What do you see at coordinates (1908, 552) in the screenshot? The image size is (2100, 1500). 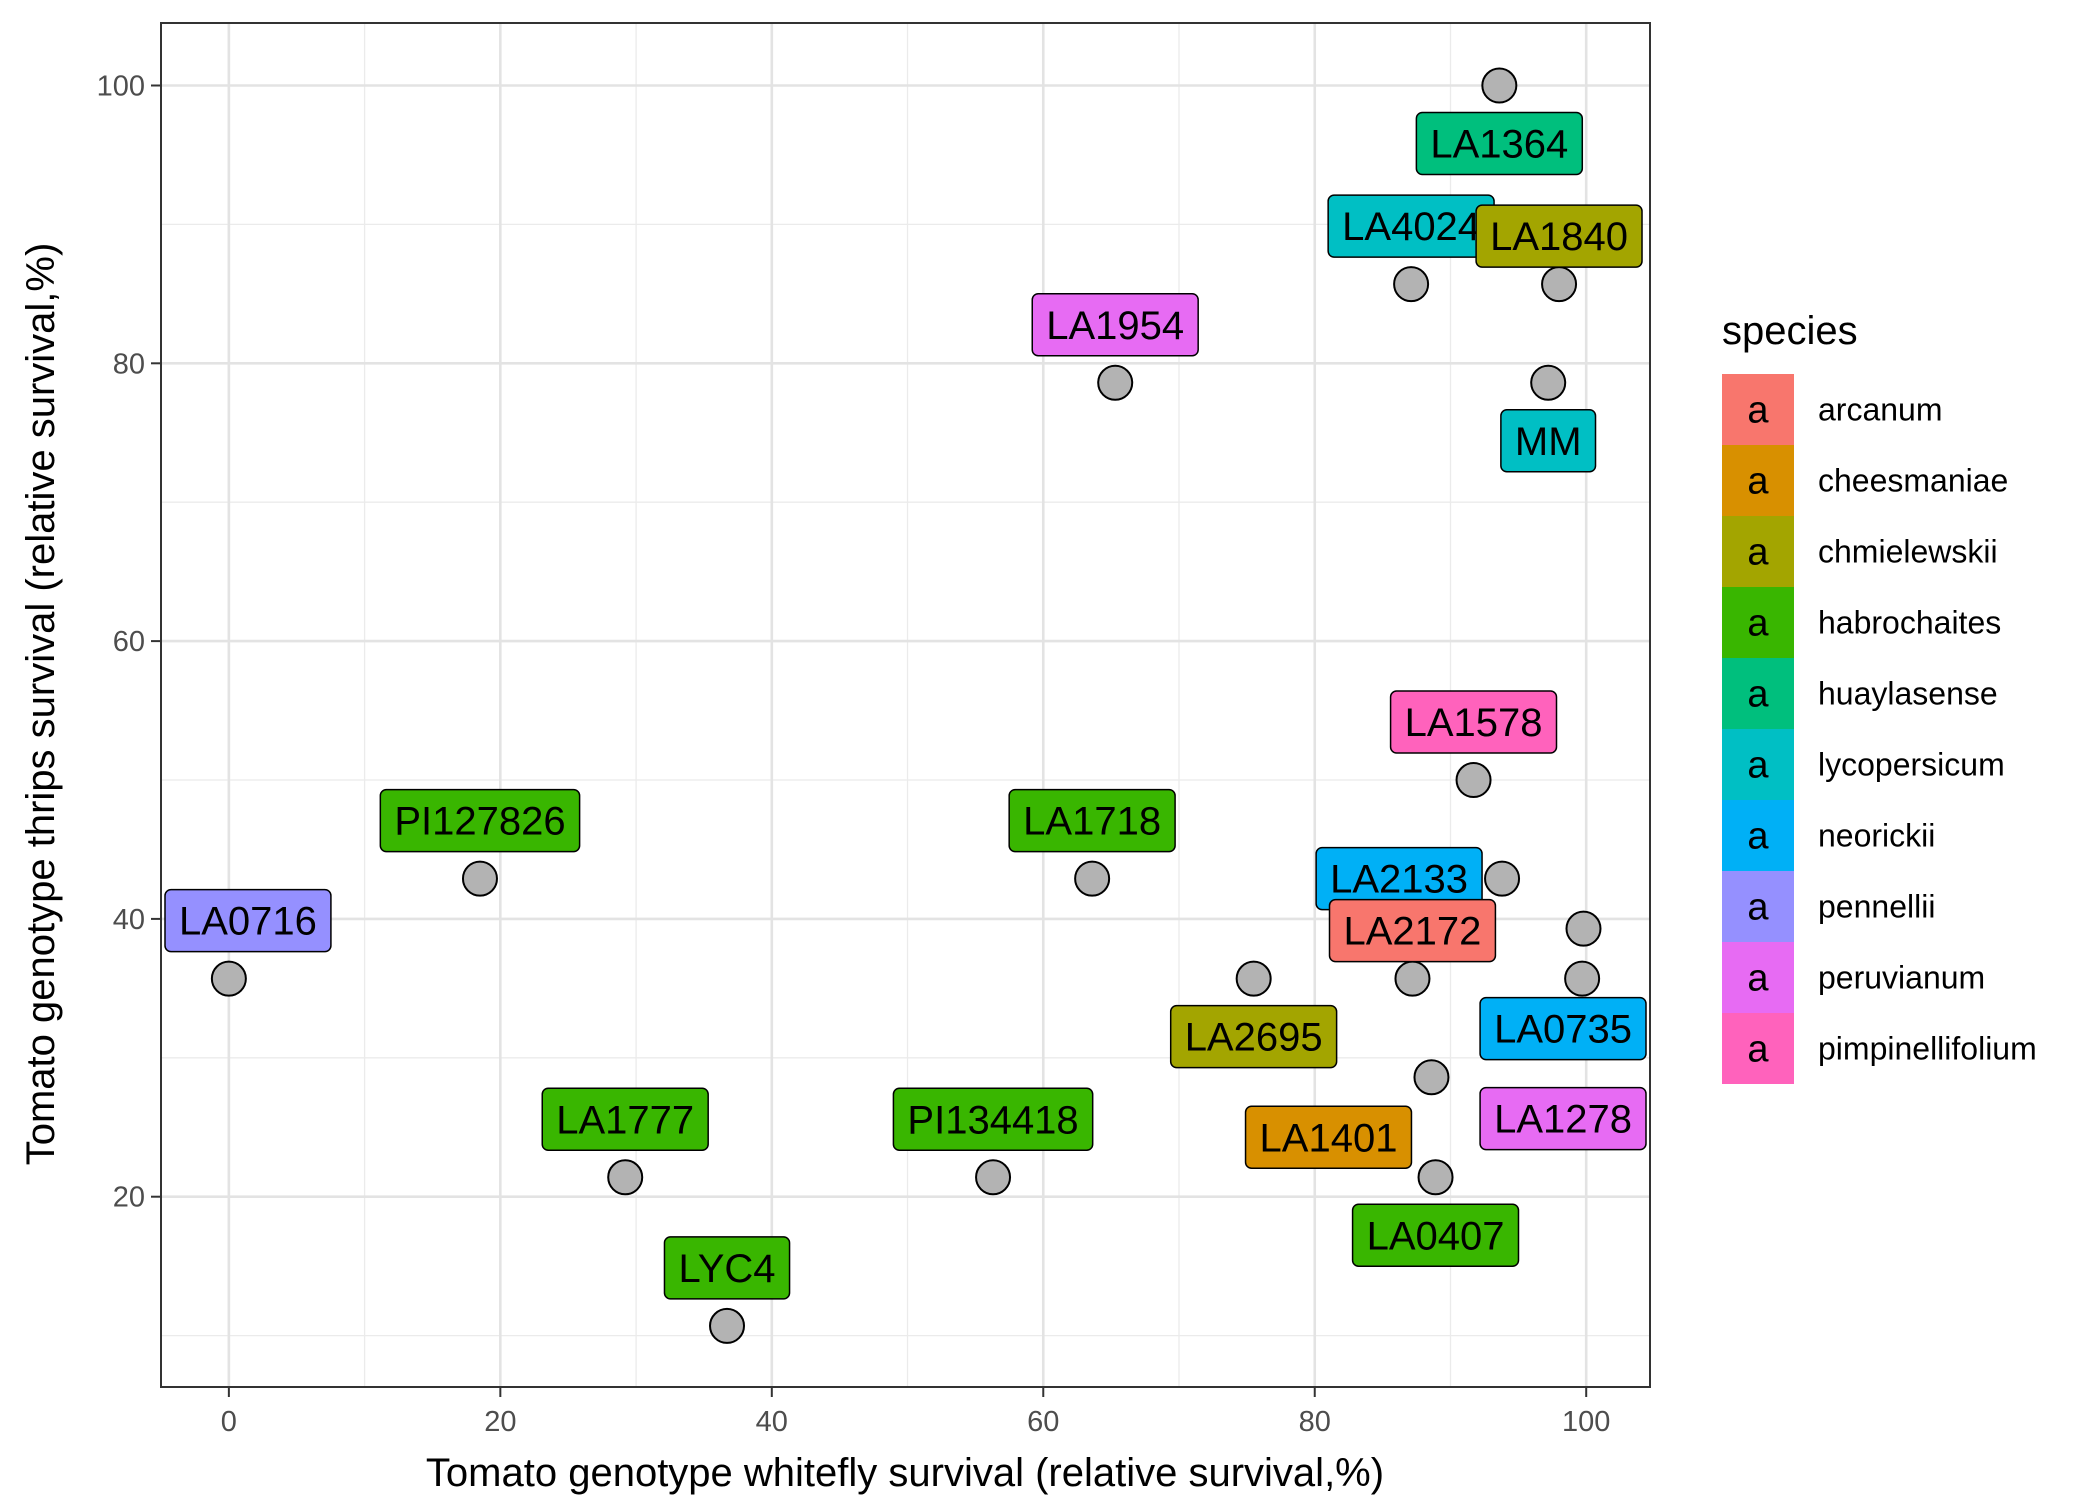 I see `legend-label: chmielewskii` at bounding box center [1908, 552].